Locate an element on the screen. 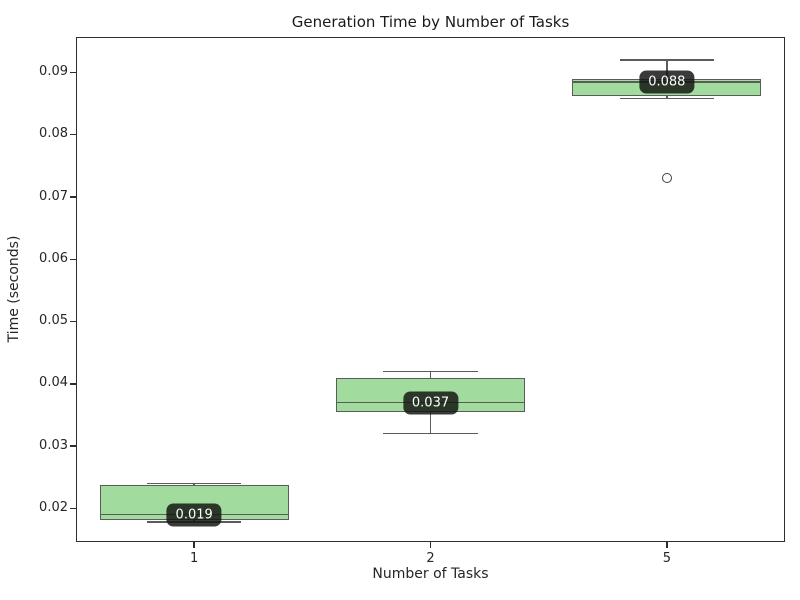 This screenshot has height=600, width=800. y-tick-label: 0.07 is located at coordinates (53, 196).